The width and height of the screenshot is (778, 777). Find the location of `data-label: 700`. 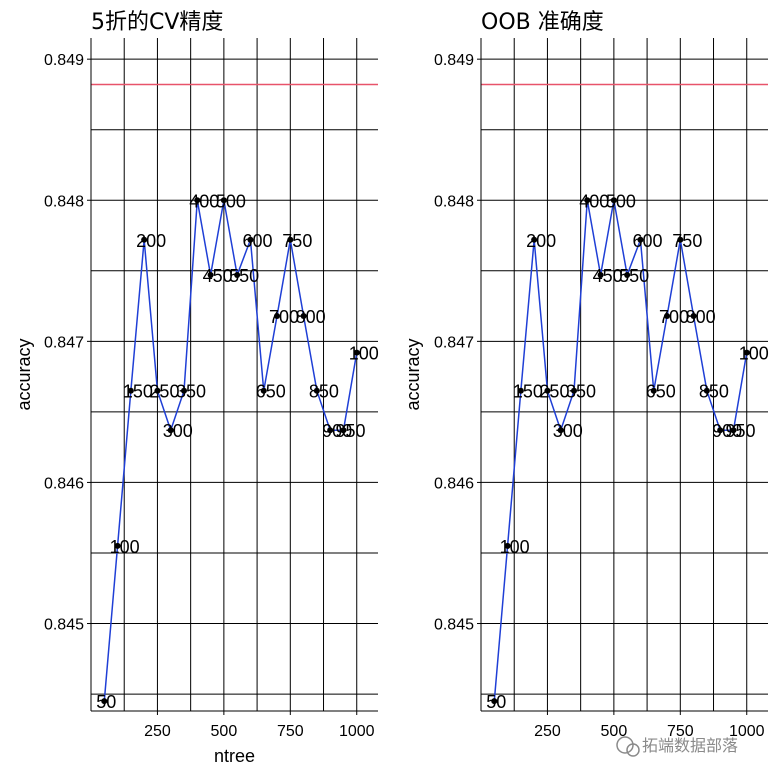

data-label: 700 is located at coordinates (674, 317).